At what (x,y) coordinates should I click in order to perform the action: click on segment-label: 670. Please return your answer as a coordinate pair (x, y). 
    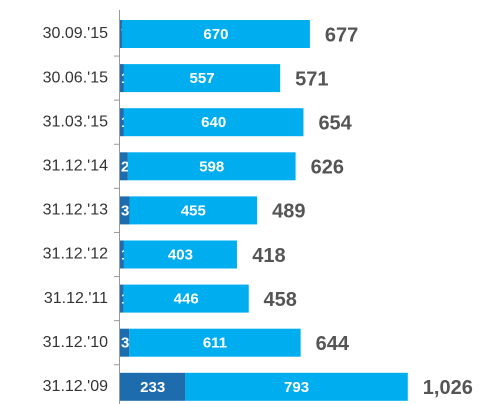
    Looking at the image, I should click on (215, 34).